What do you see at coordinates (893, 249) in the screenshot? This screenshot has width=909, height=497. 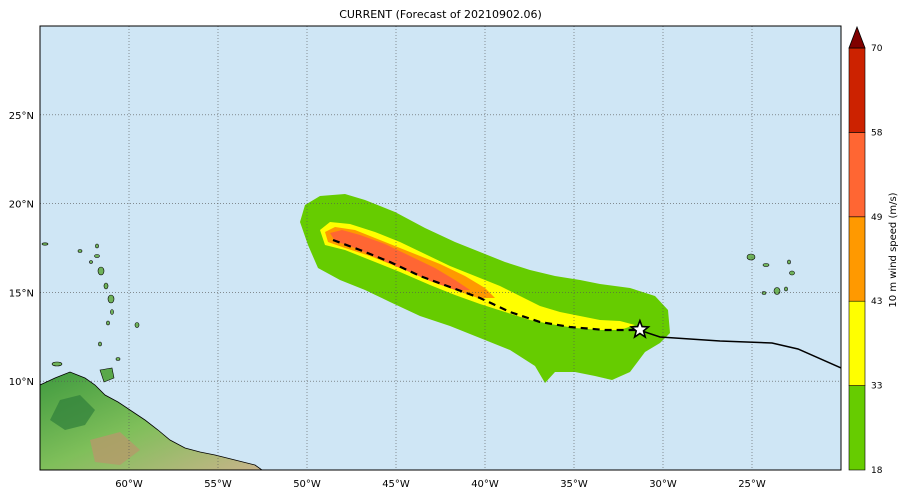 I see `colorbar-label: 10 m wind speed (m/s)` at bounding box center [893, 249].